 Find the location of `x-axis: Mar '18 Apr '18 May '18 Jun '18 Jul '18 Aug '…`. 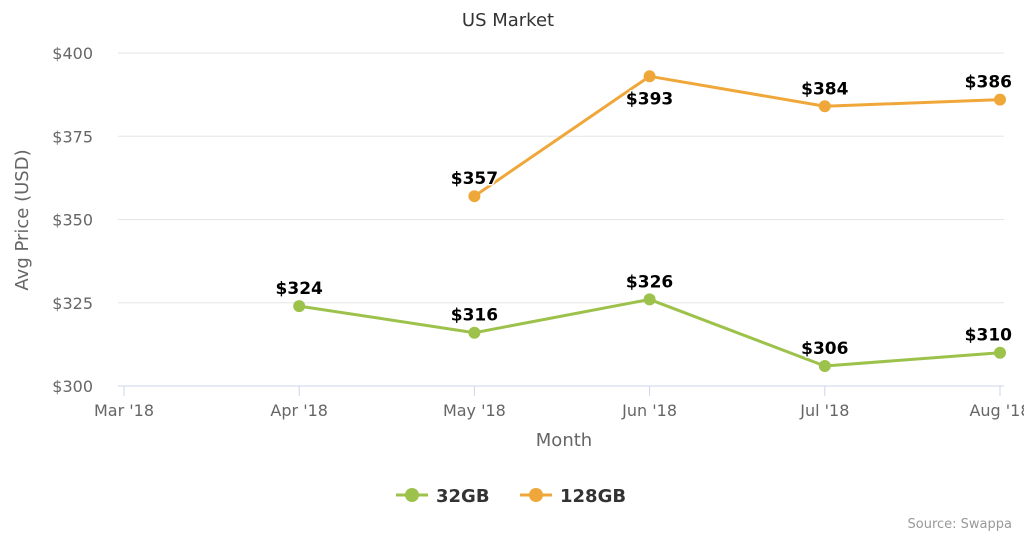

x-axis: Mar '18 Apr '18 May '18 Jun '18 Jul '18 Aug '… is located at coordinates (559, 402).